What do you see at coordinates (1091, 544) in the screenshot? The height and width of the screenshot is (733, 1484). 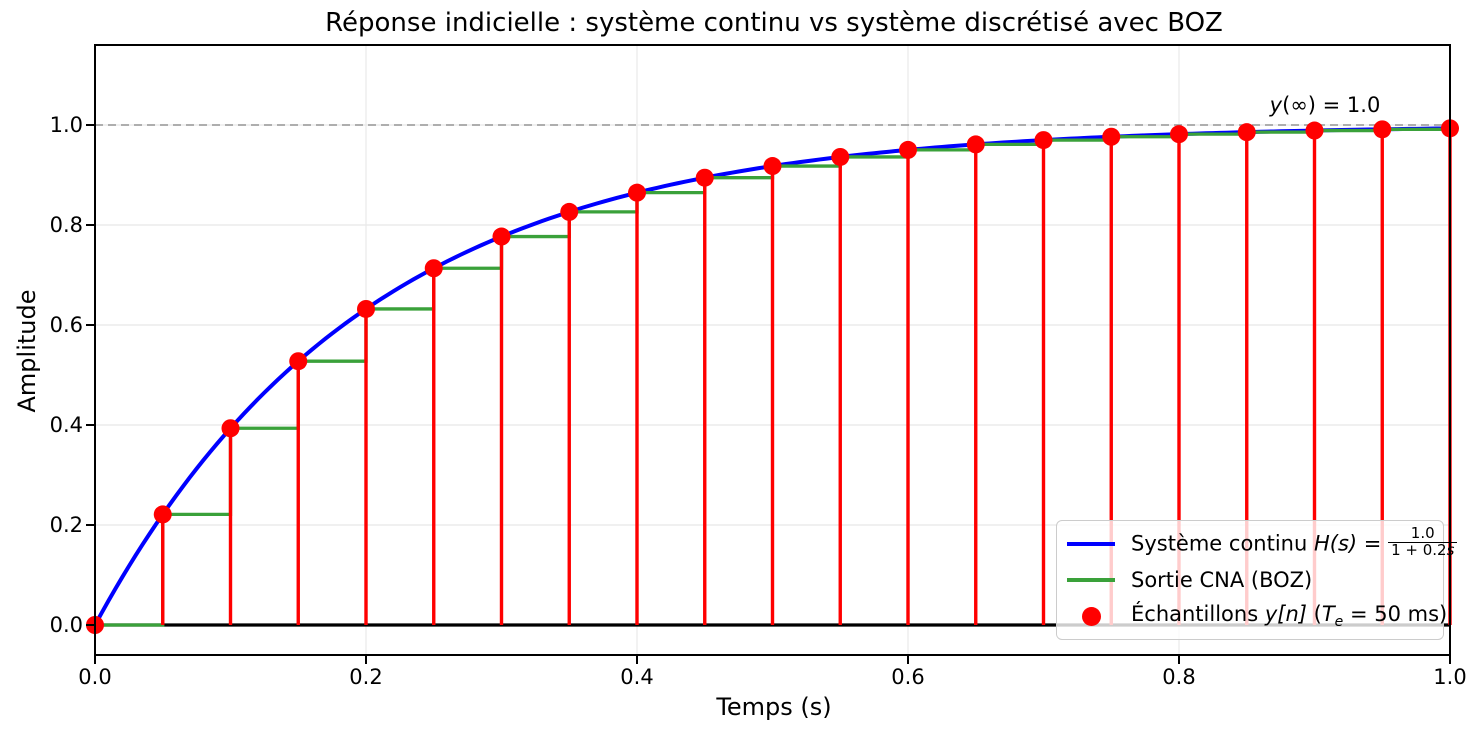 I see `continuous-line-swatch` at bounding box center [1091, 544].